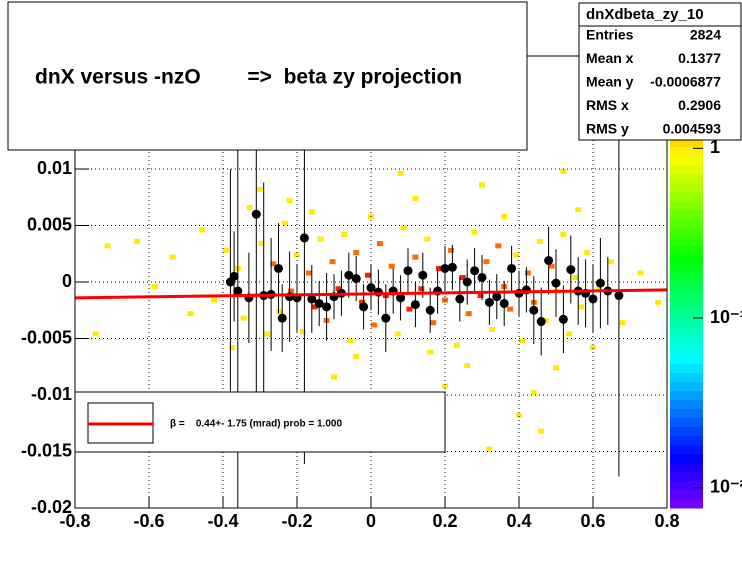 The image size is (742, 565). I want to click on legend-box, so click(260, 422).